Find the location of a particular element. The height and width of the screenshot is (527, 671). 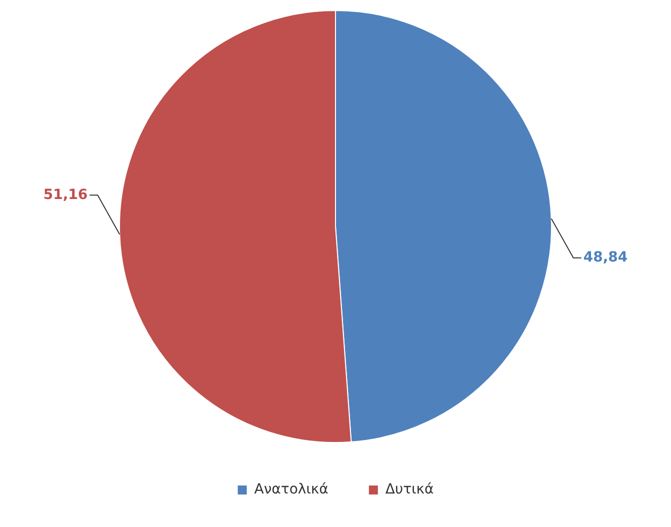

legend-label: Δυτικά is located at coordinates (409, 490).